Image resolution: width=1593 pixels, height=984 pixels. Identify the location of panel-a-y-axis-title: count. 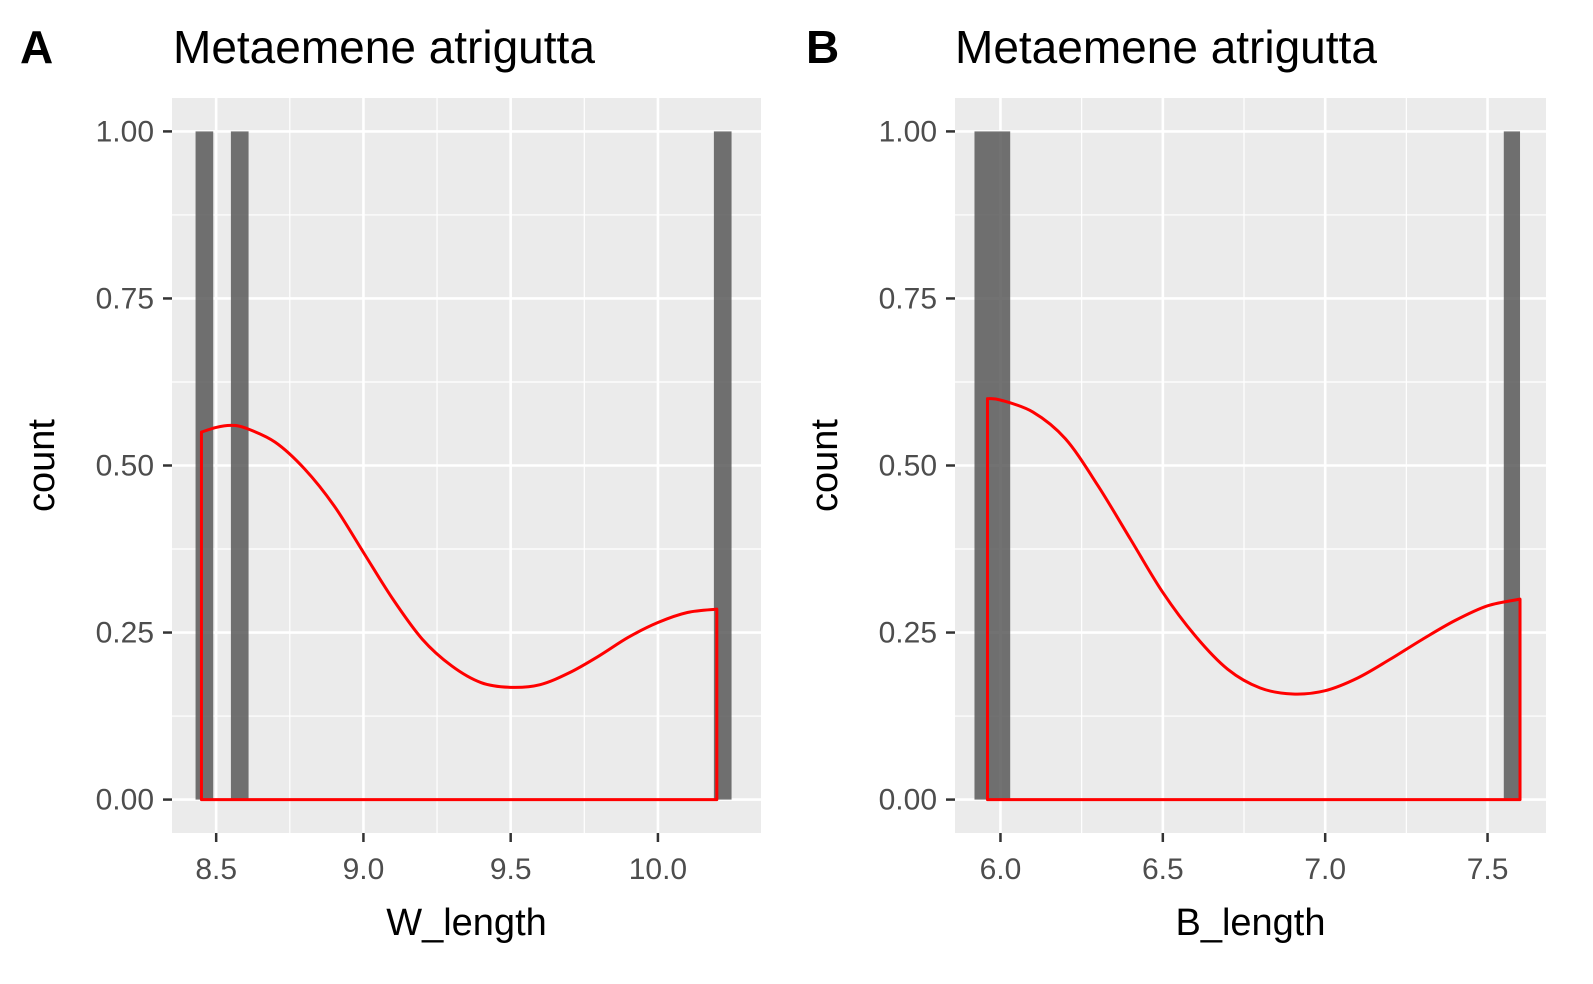
(42, 465).